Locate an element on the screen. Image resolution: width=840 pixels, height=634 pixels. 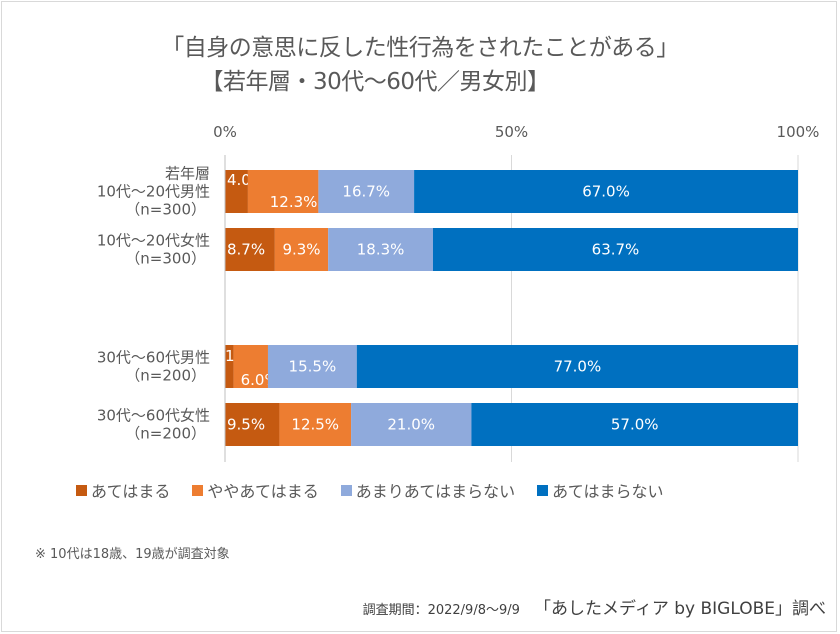
legend-label: あまりあてはまらない is located at coordinates (435, 491).